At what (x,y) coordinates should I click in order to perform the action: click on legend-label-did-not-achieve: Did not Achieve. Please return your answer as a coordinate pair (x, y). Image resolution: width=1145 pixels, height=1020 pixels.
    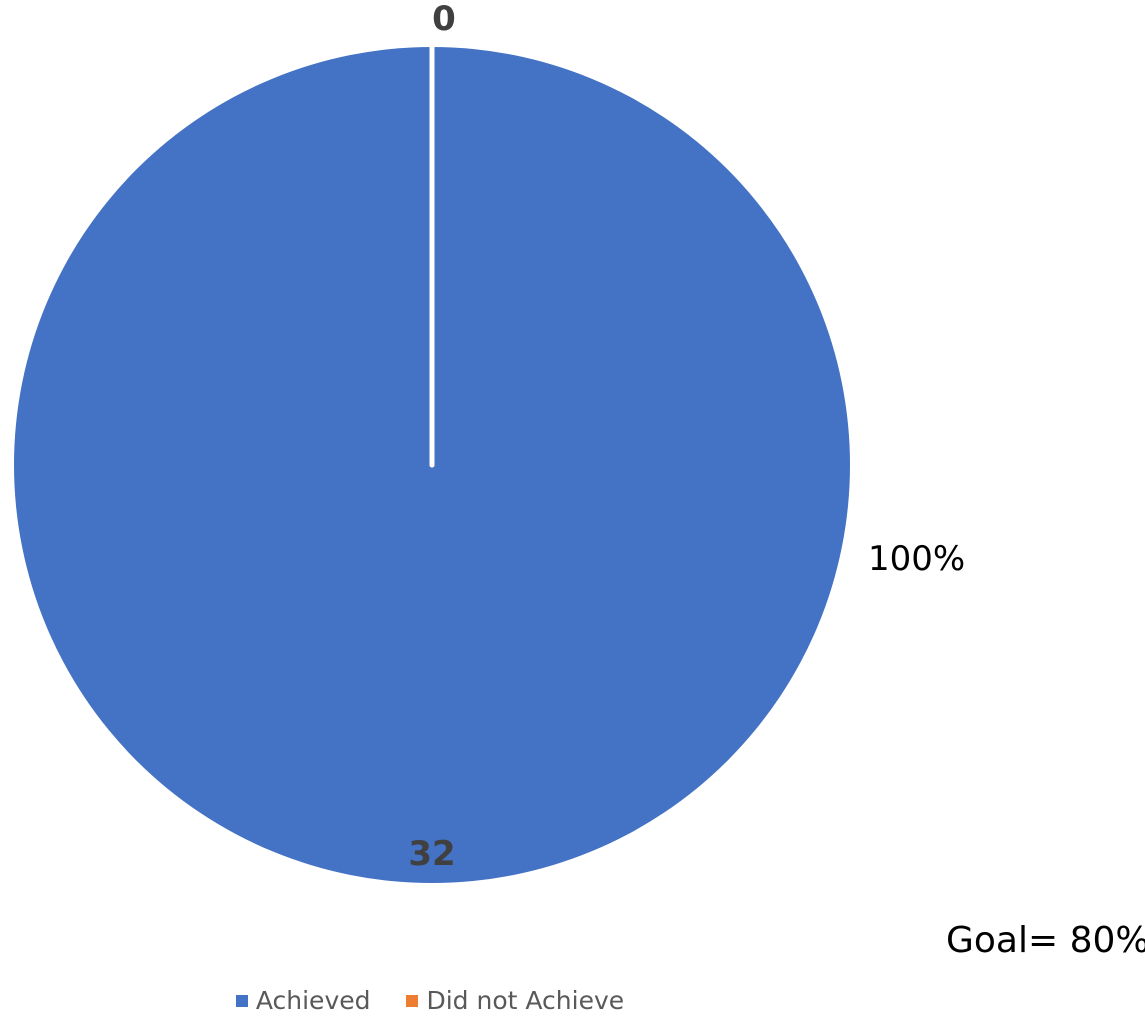
    Looking at the image, I should click on (525, 1000).